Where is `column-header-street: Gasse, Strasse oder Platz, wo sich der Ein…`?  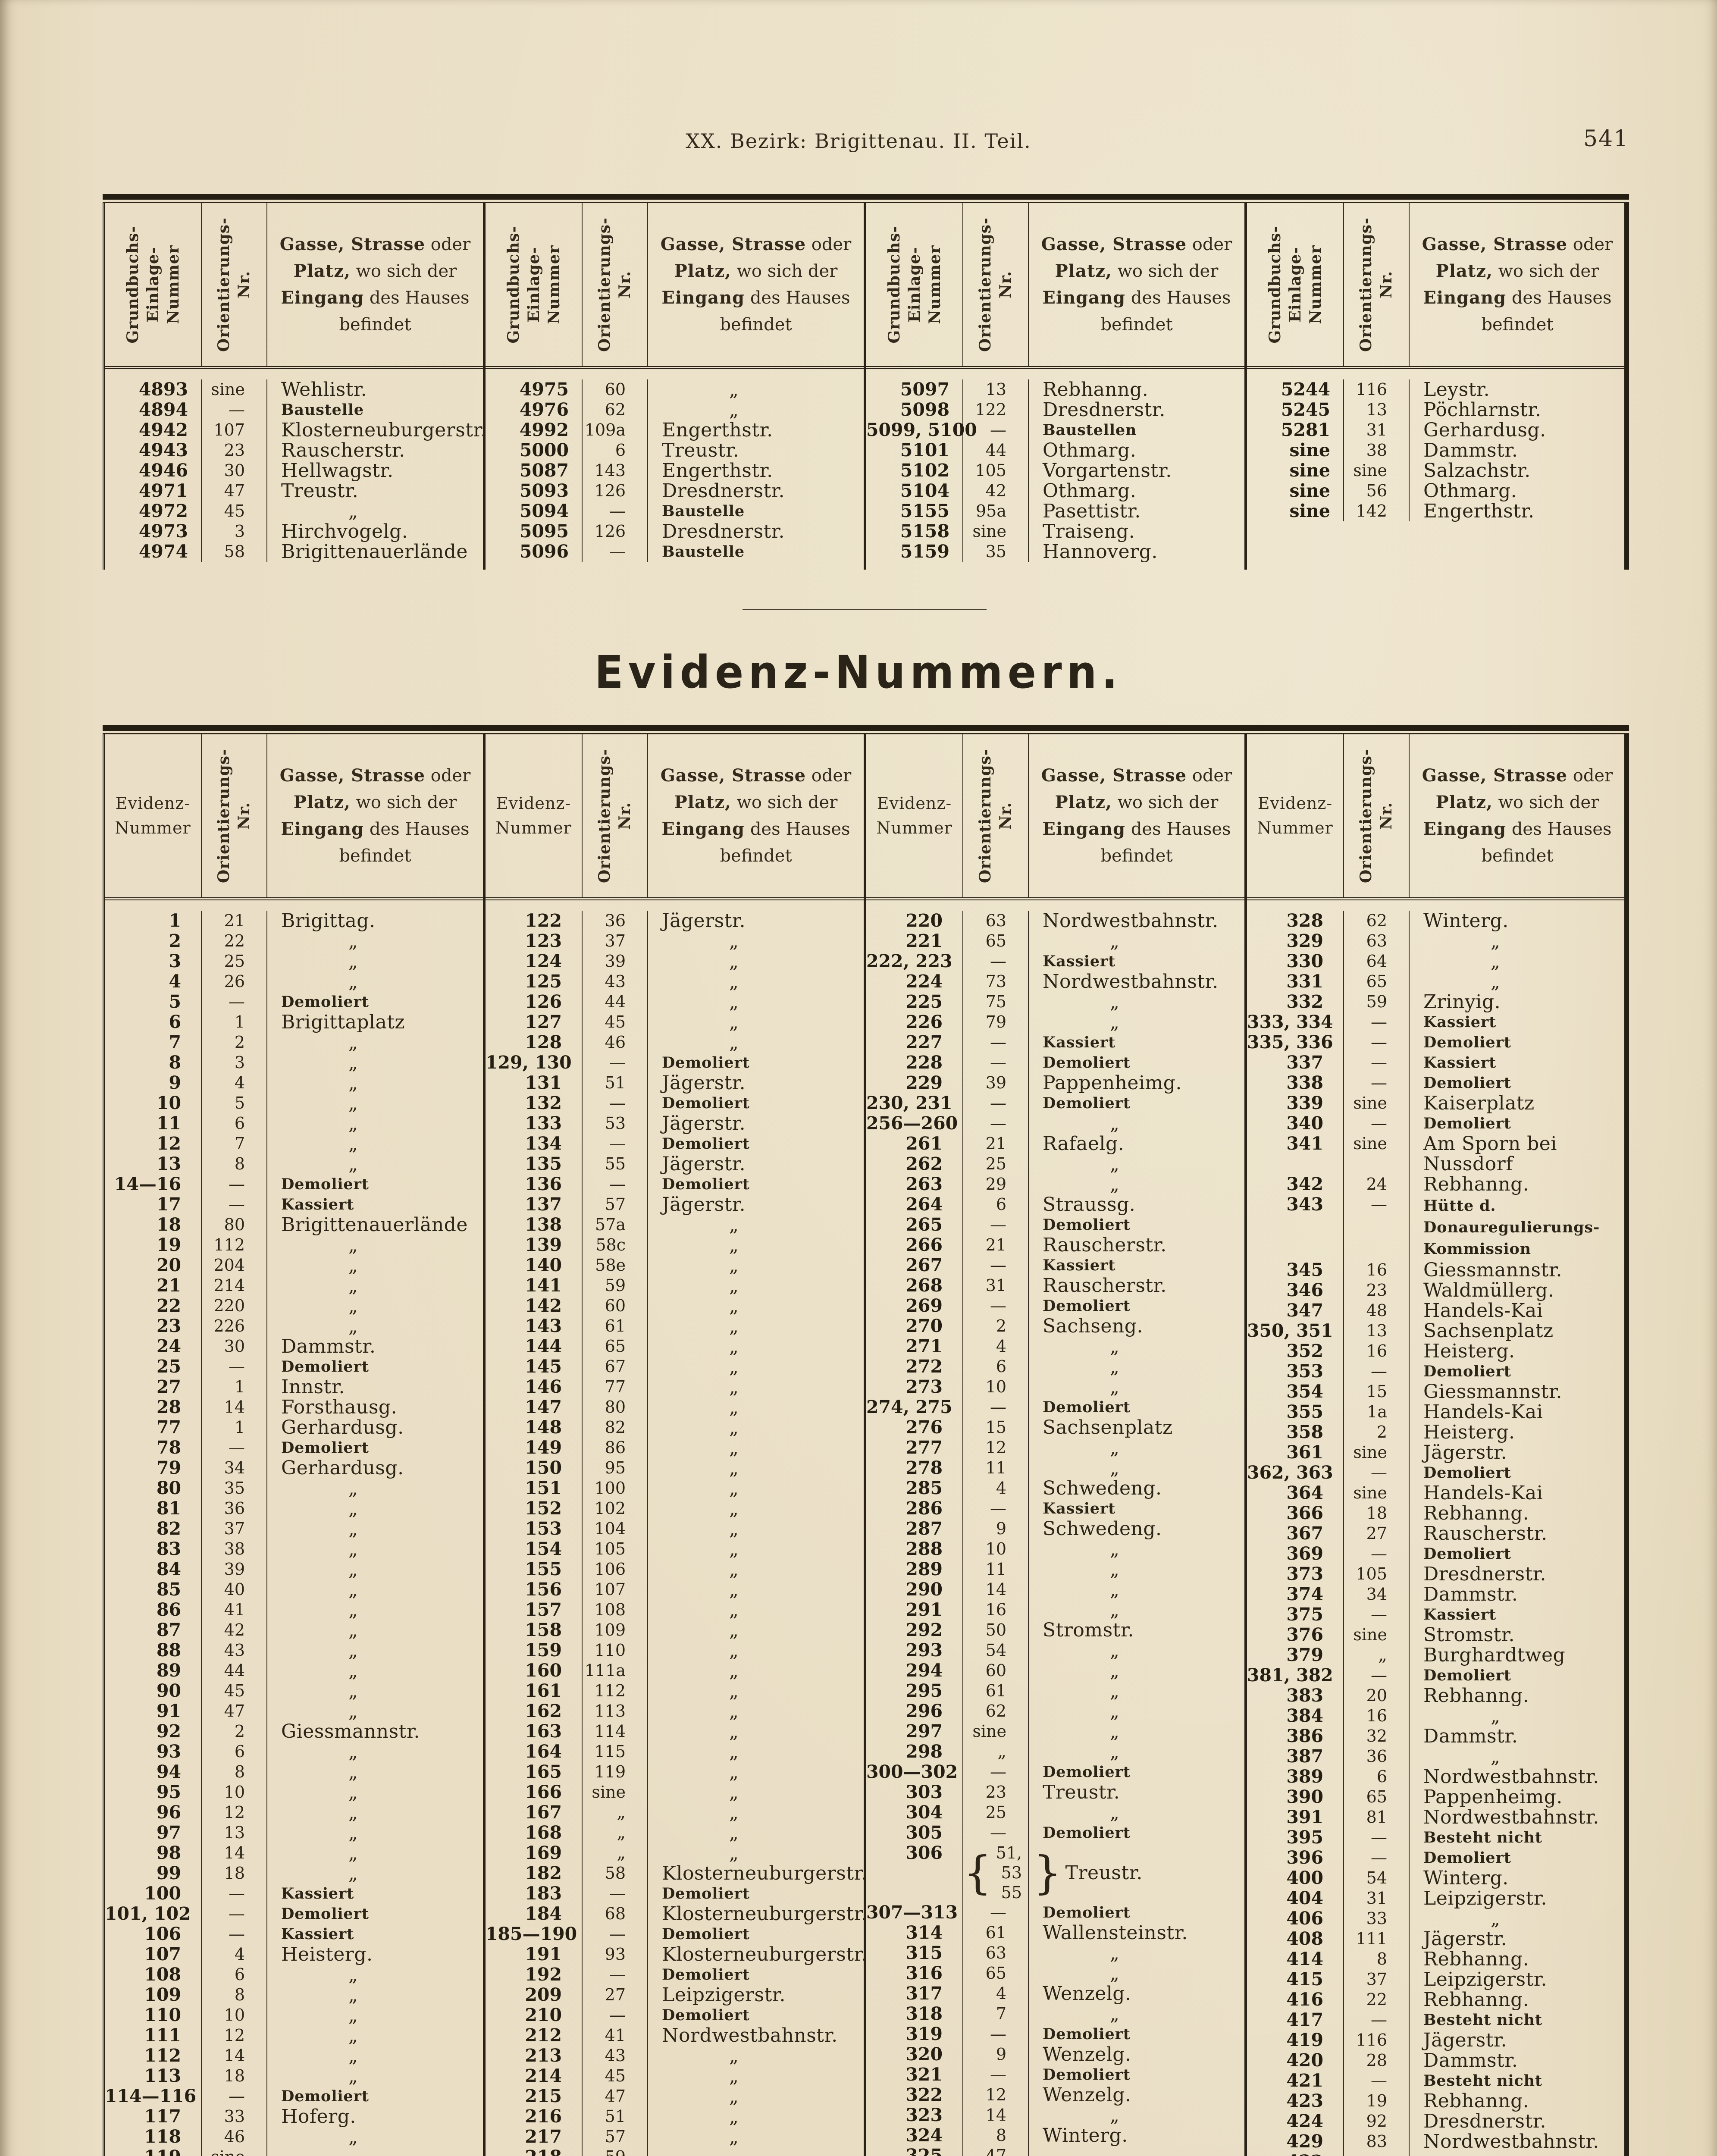
column-header-street: Gasse, Strasse oder Platz, wo sich der Ein… is located at coordinates (1518, 815).